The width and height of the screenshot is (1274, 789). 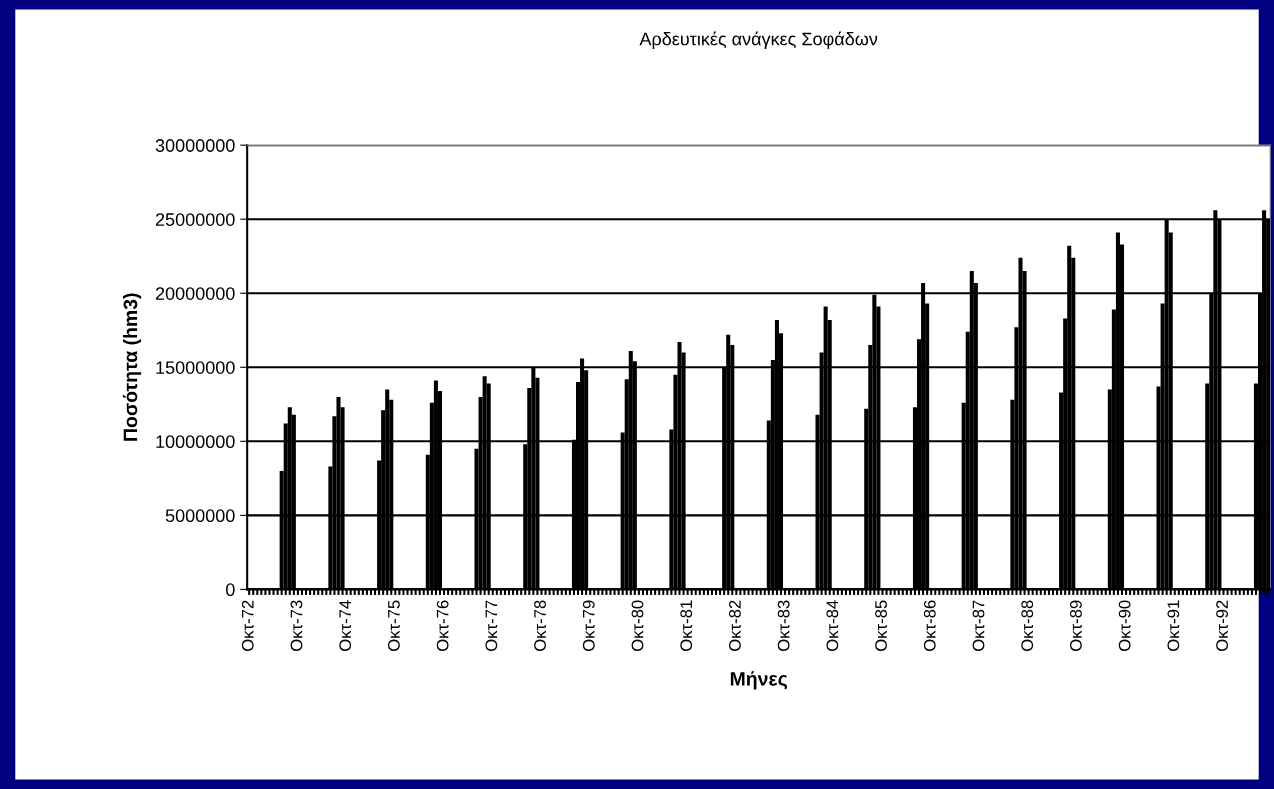 I want to click on x-tick-label: Οκτ-72, so click(x=247, y=625).